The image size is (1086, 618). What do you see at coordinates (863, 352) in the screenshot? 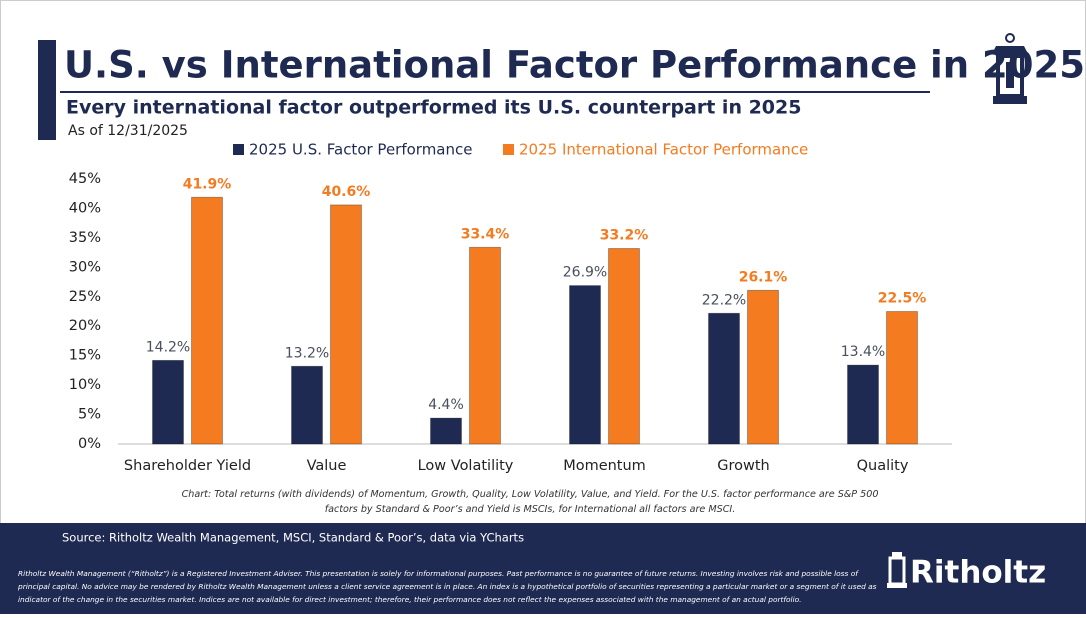
I see `data-label: 13.4%` at bounding box center [863, 352].